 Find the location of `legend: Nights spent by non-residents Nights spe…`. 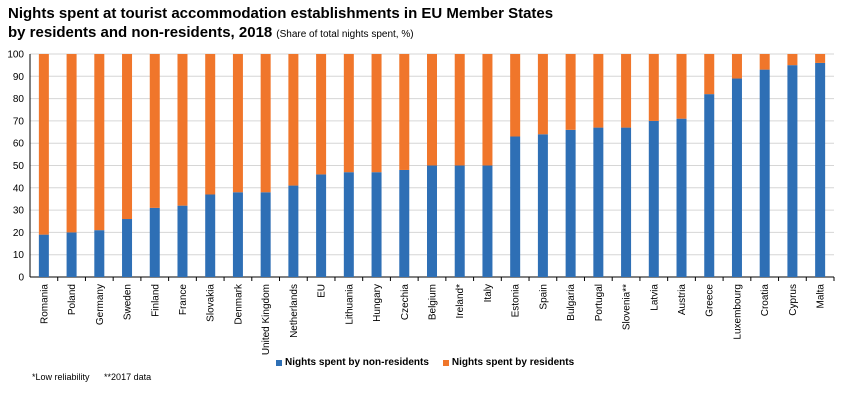

legend: Nights spent by non-residents Nights spe… is located at coordinates (425, 362).